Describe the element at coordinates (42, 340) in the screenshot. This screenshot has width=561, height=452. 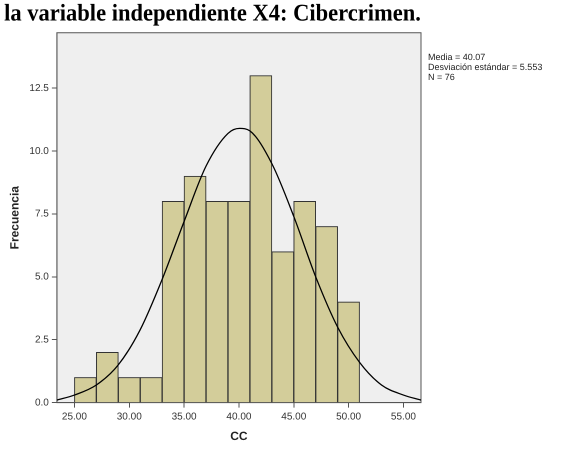
I see `y-tick-label: 2.5` at that location.